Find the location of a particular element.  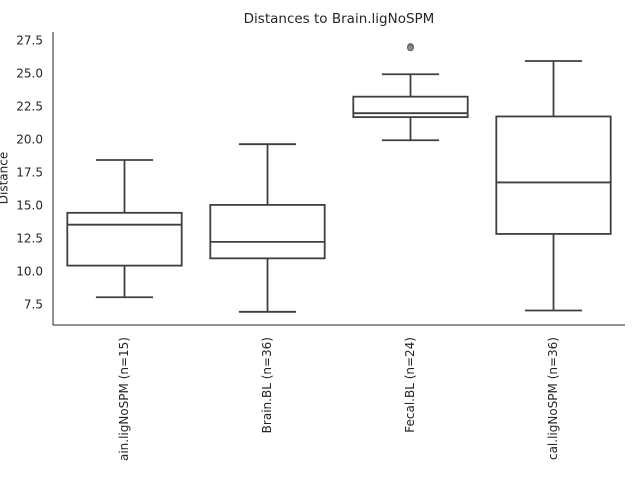

y-tick-label: 15.0 is located at coordinates (29, 206).